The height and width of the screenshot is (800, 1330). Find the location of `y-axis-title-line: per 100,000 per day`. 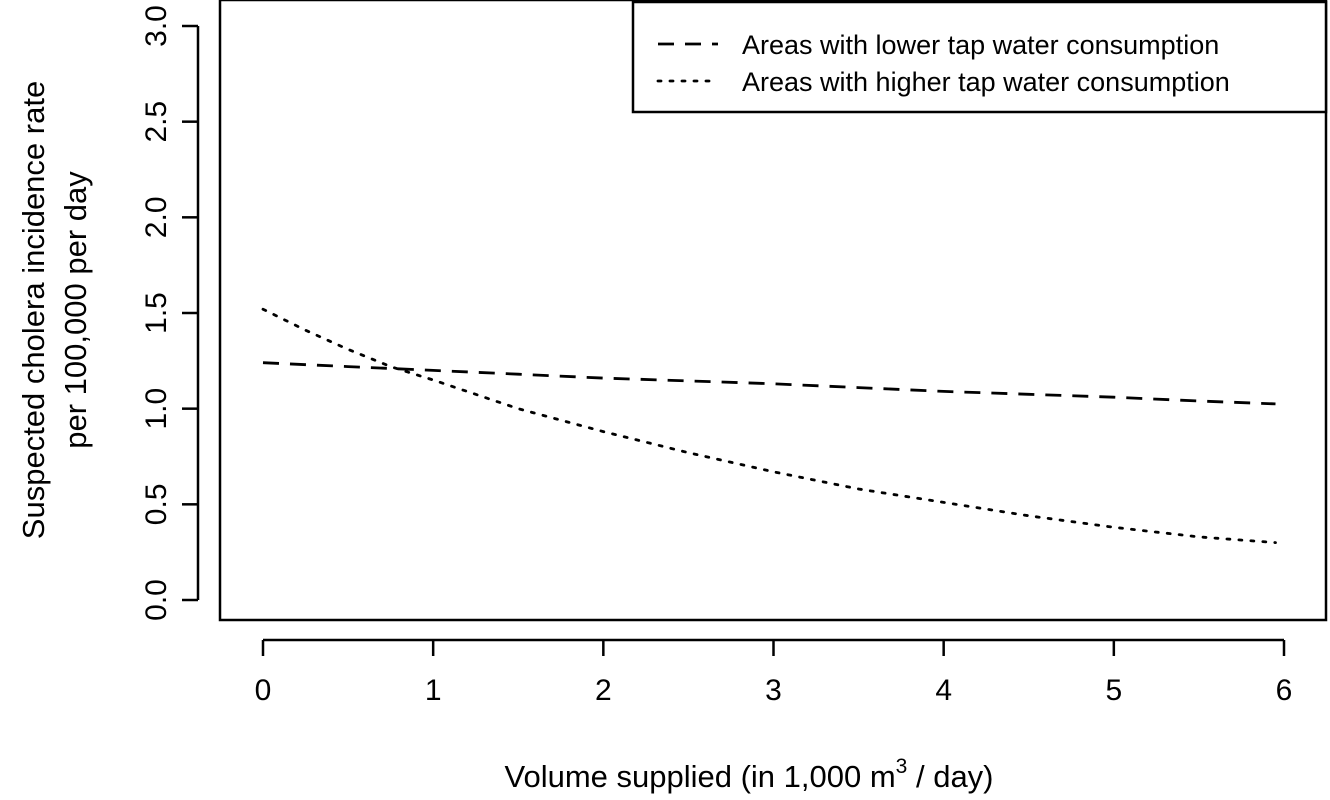

y-axis-title-line: per 100,000 per day is located at coordinates (75, 310).